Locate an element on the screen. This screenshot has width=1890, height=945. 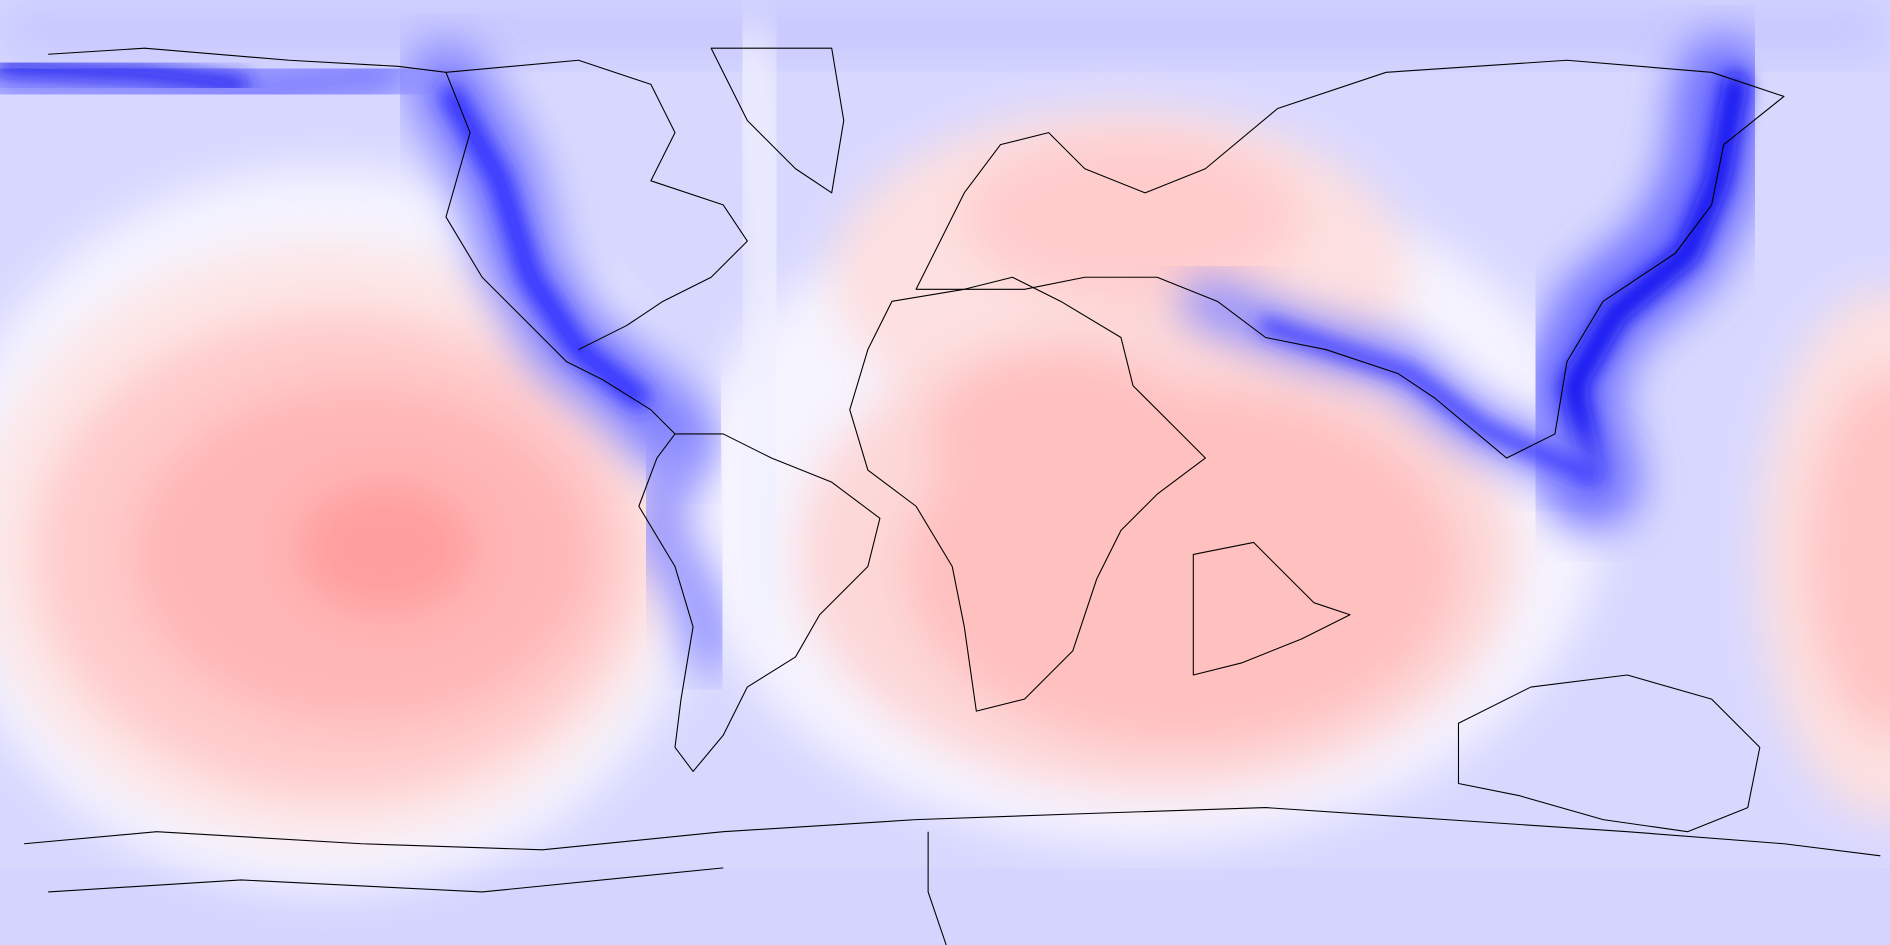
ice-shelf is located at coordinates (386, 880).